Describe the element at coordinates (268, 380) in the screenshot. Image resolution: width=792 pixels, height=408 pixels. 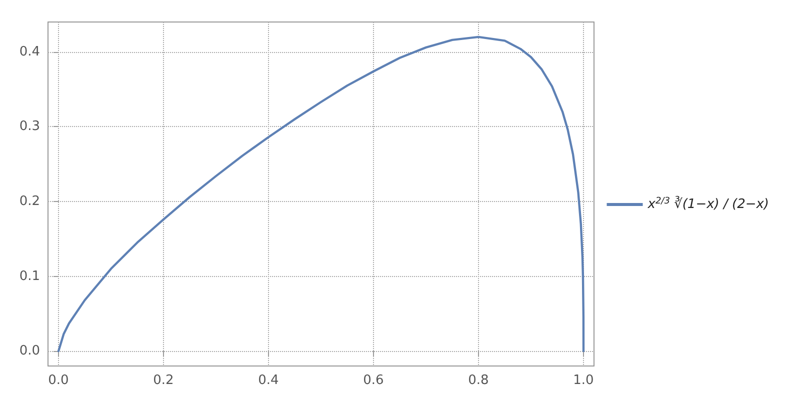
I see `x-tick-label: 0.4` at that location.